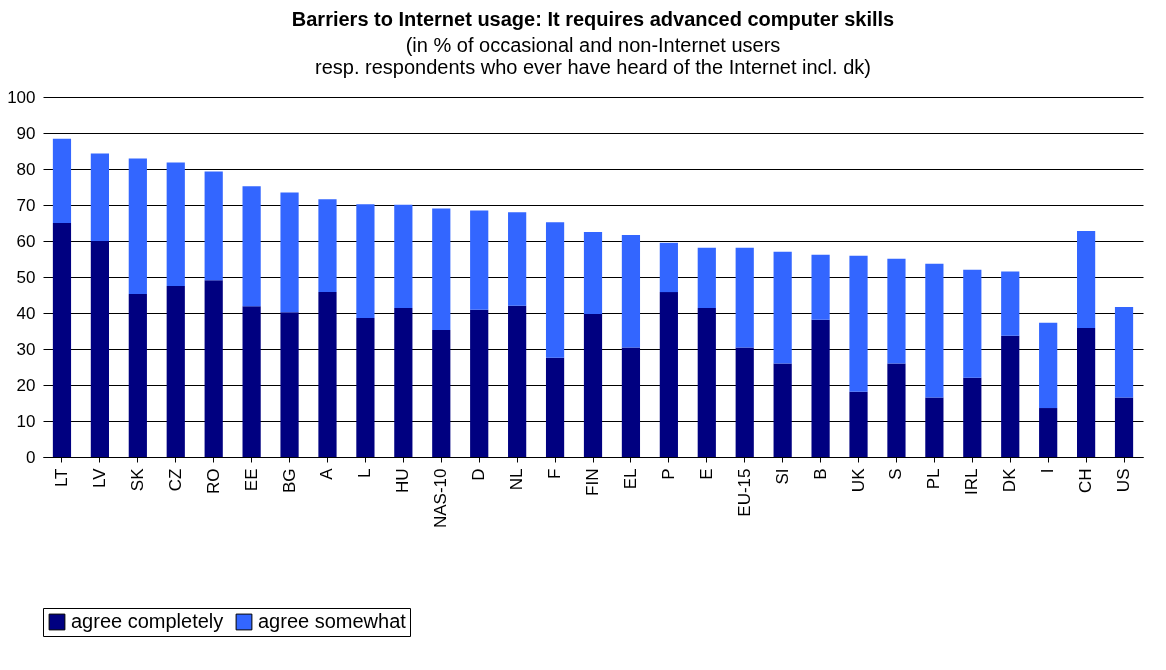 The image size is (1166, 670). Describe the element at coordinates (1086, 481) in the screenshot. I see `x-tick-label: CH` at that location.